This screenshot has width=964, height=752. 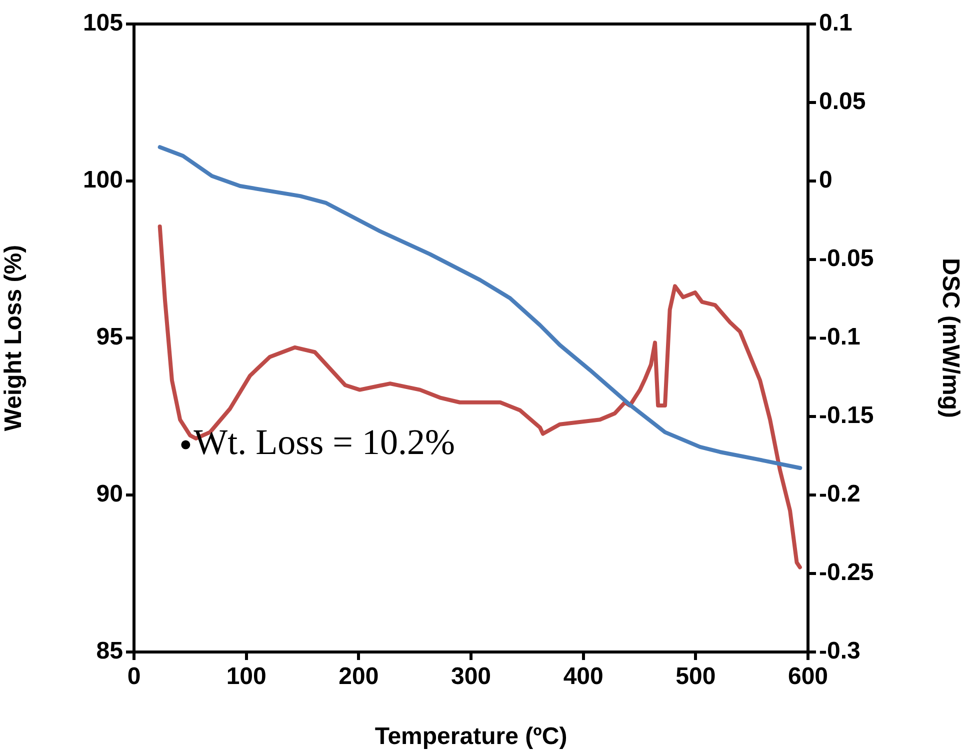 What do you see at coordinates (358, 676) in the screenshot?
I see `x-tick-label: 200` at bounding box center [358, 676].